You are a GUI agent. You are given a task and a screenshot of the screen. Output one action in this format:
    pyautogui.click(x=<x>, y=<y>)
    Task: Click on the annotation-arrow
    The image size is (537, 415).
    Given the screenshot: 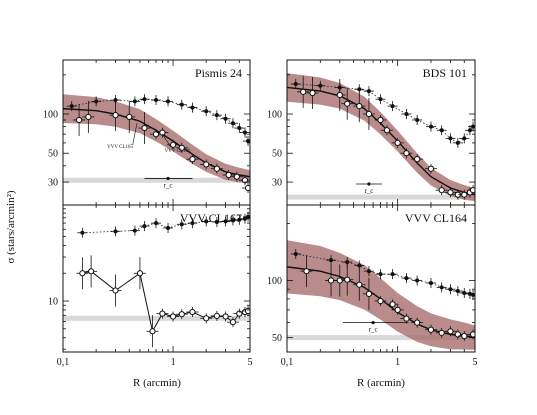 What is the action you would take?
    pyautogui.click(x=166, y=140)
    